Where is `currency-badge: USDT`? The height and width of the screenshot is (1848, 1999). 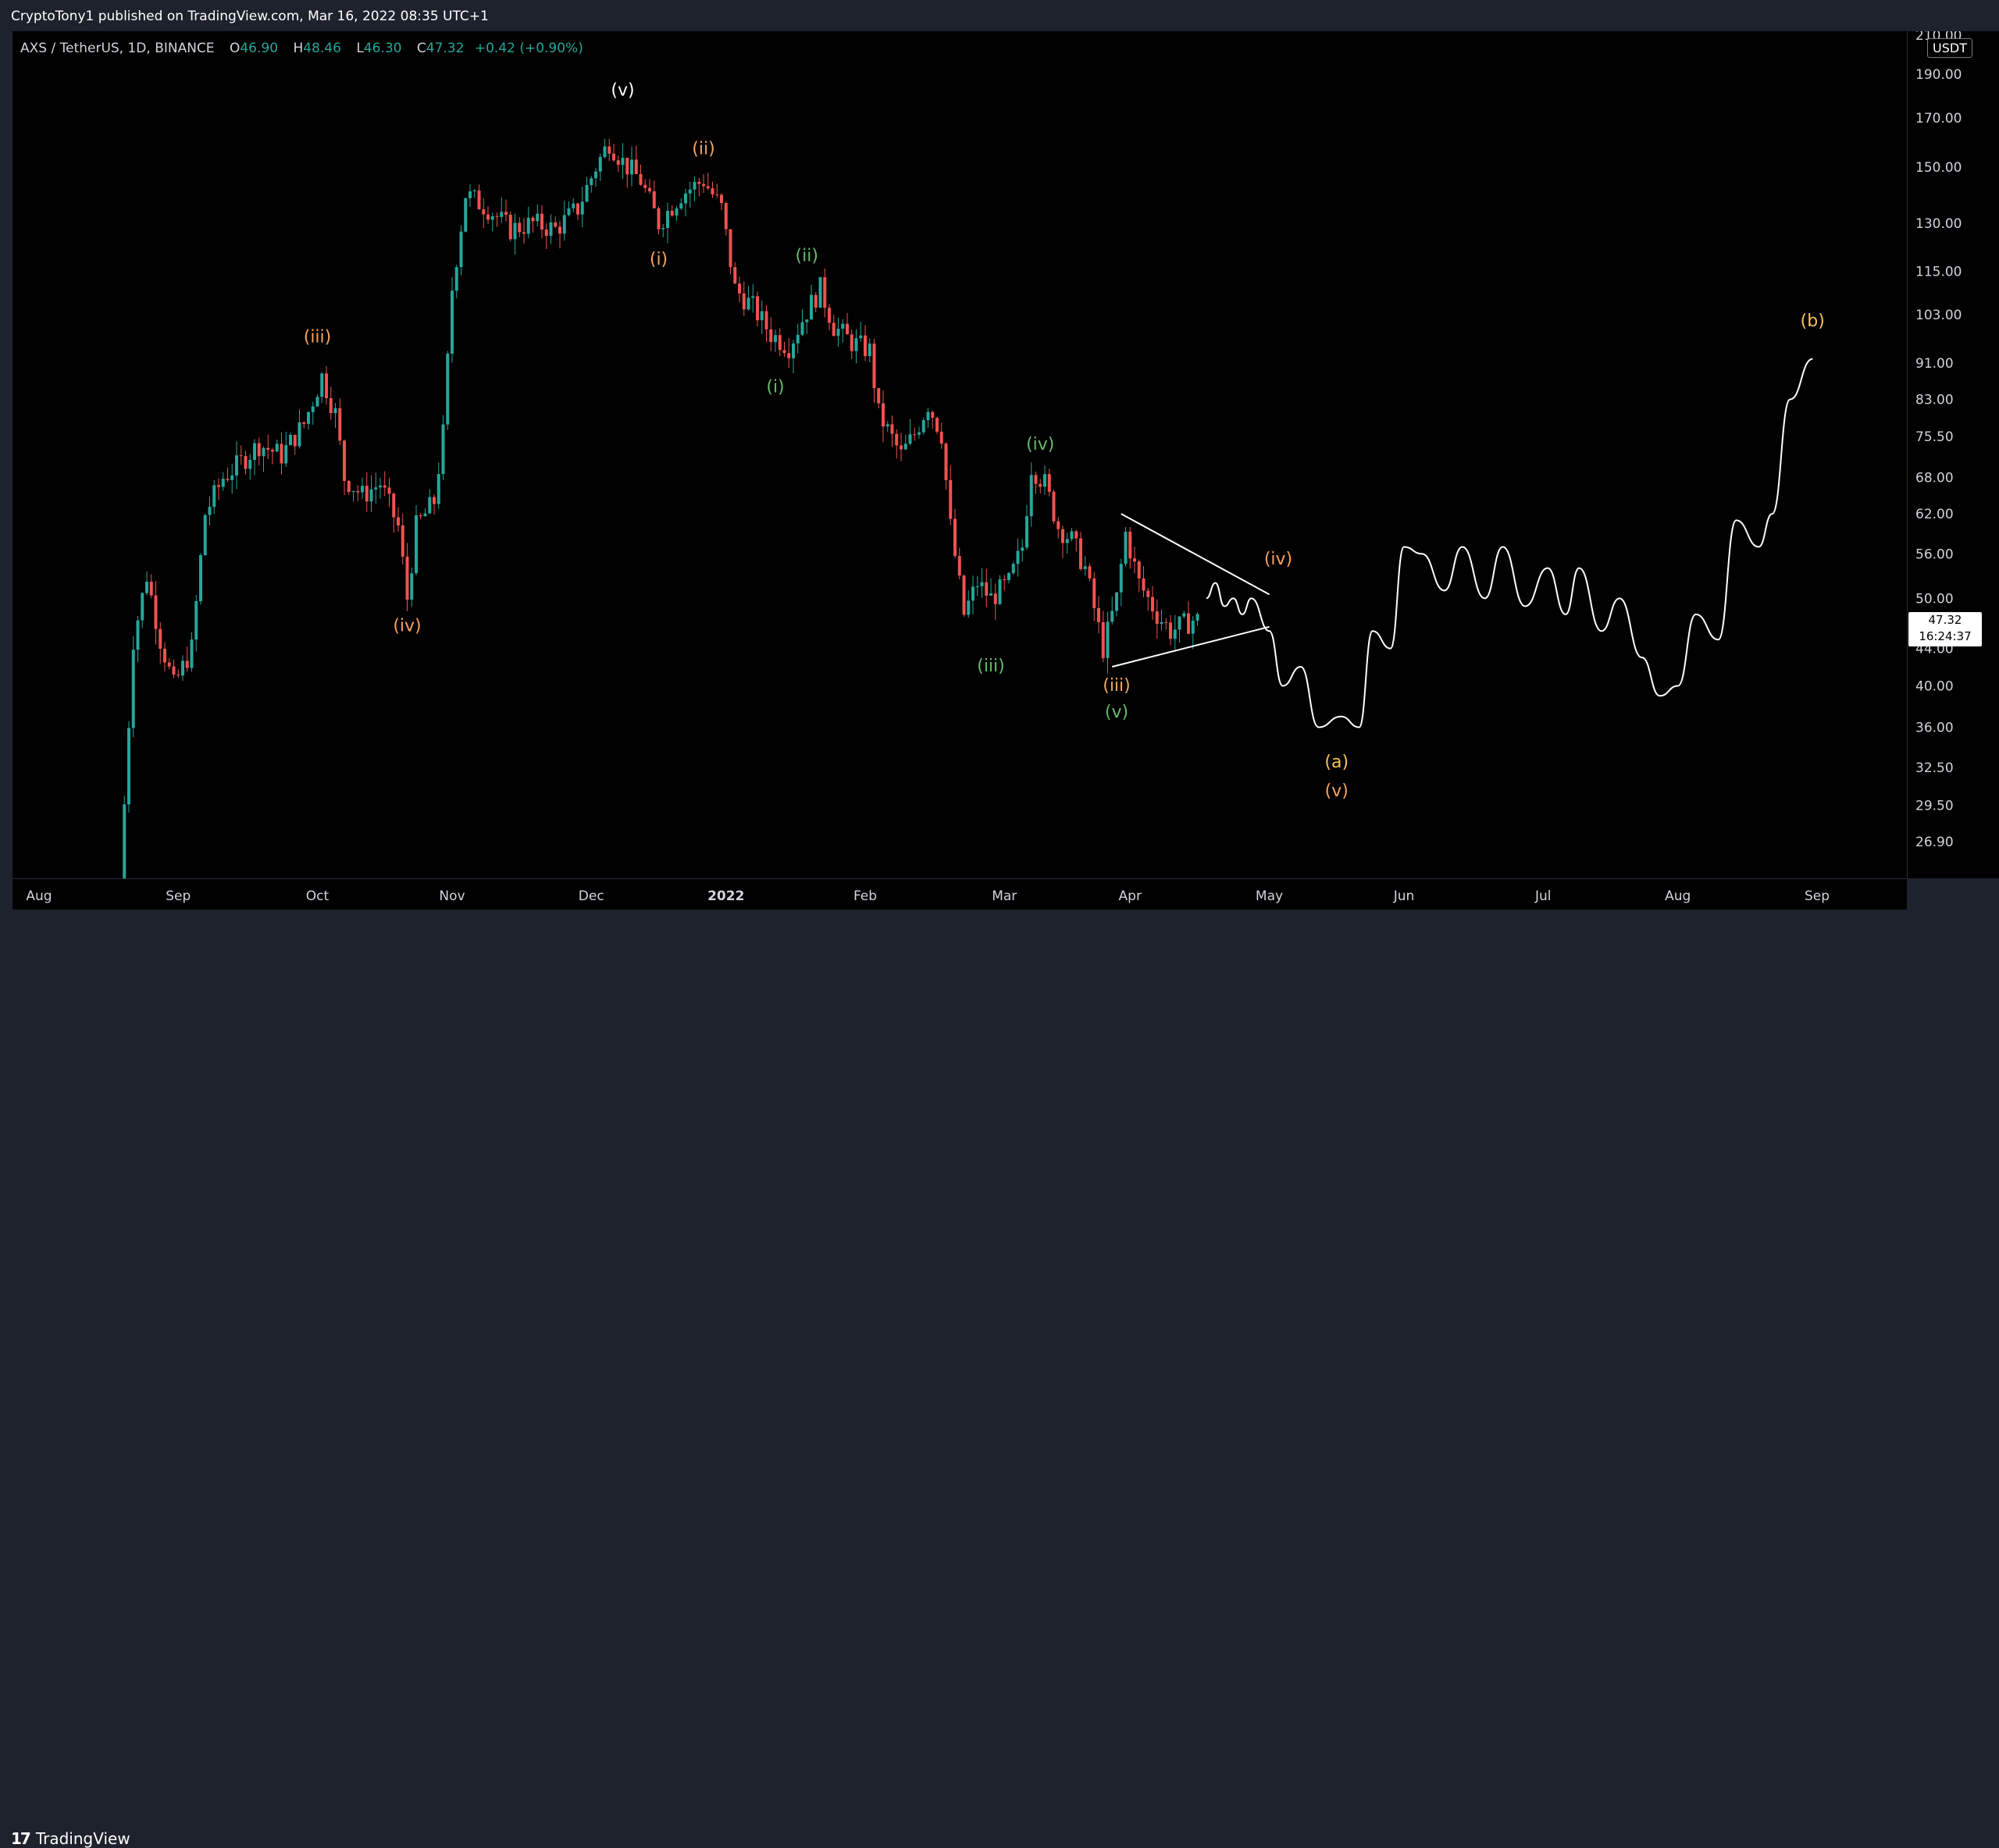
currency-badge: USDT is located at coordinates (1949, 48).